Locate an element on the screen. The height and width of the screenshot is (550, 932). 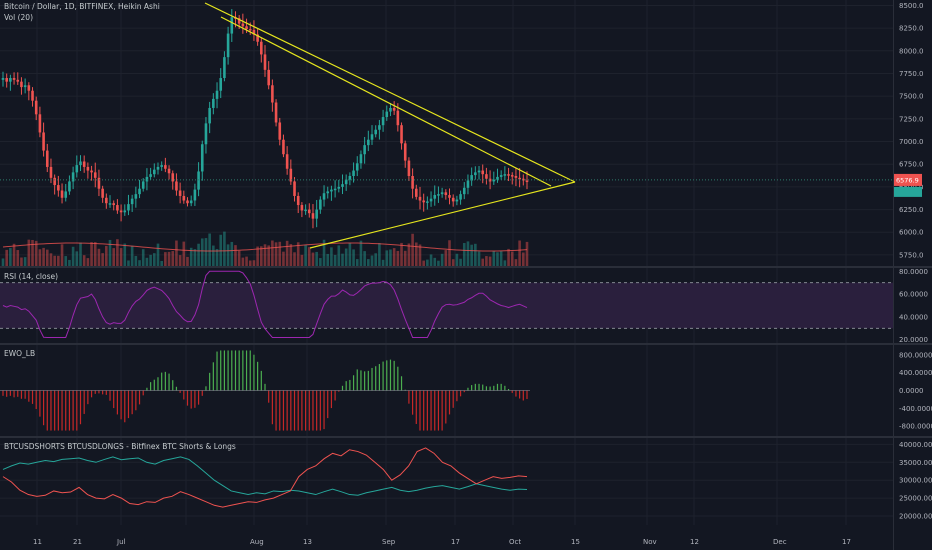
x-tick-label: Dec is located at coordinates (780, 542).